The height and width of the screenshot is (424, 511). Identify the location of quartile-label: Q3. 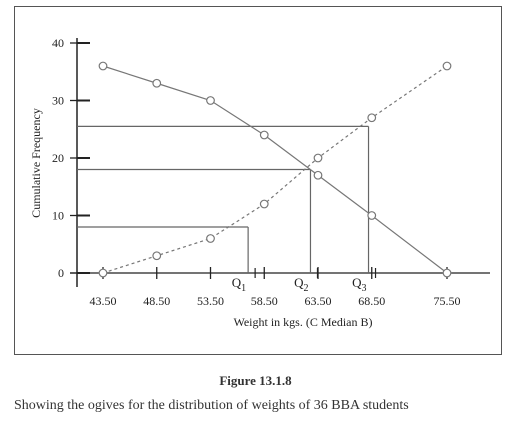
(359, 284).